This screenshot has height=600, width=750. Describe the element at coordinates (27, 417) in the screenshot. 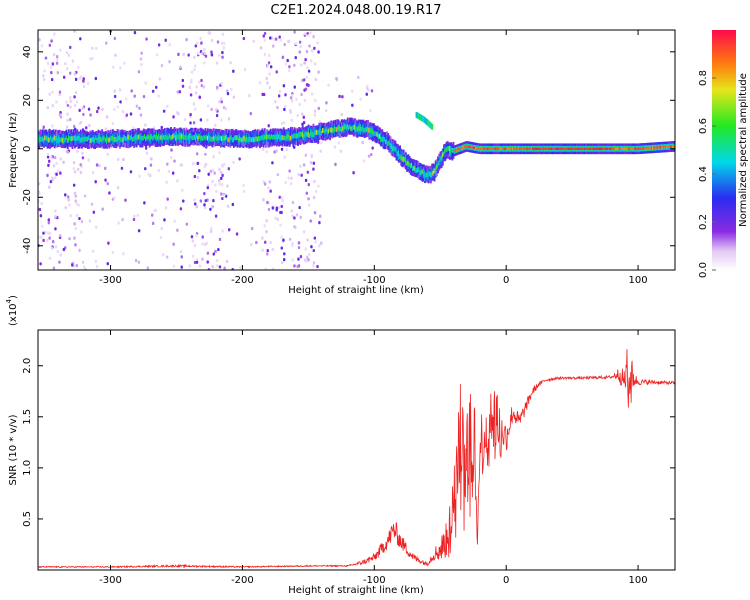

I see `y-tick-label: 1.5` at that location.